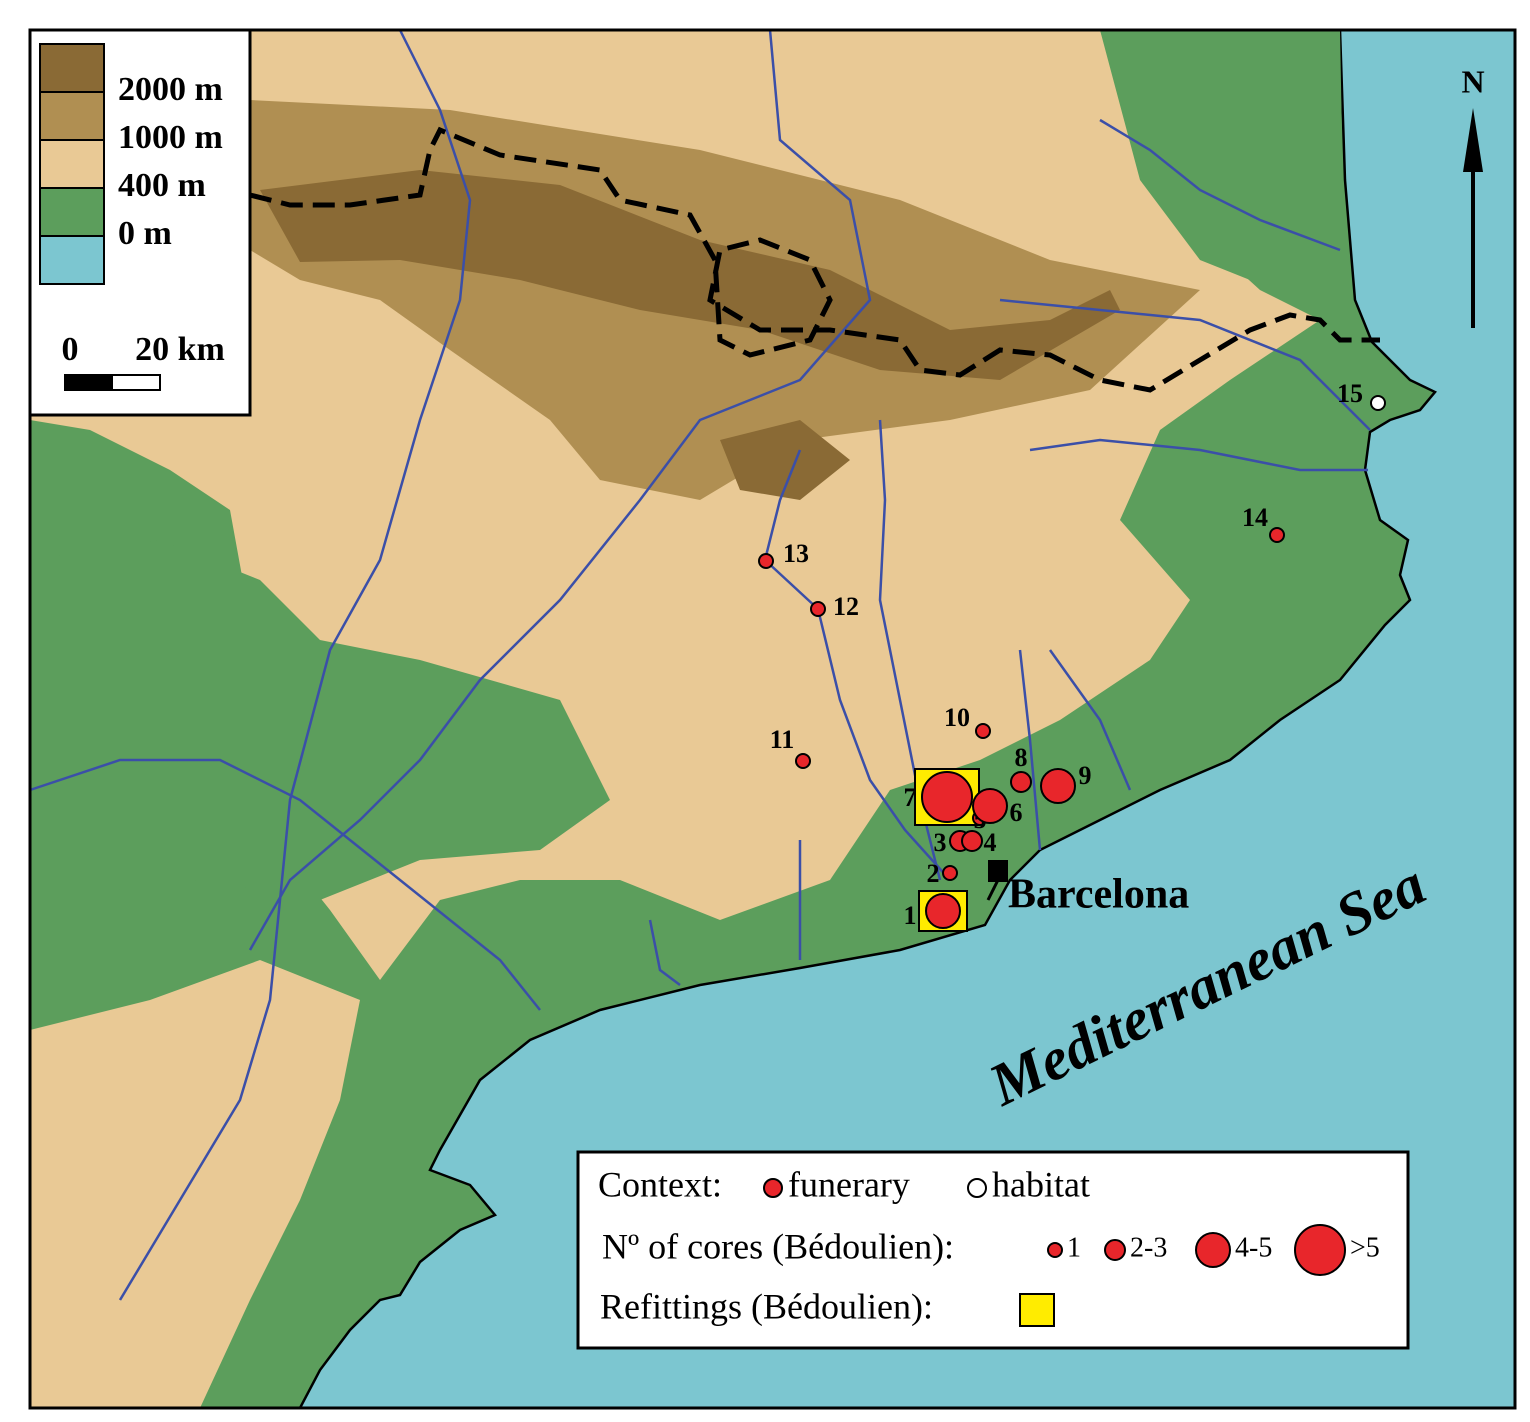 This screenshot has width=1530, height=1422. What do you see at coordinates (849, 1184) in the screenshot?
I see `key-context-label: funerary` at bounding box center [849, 1184].